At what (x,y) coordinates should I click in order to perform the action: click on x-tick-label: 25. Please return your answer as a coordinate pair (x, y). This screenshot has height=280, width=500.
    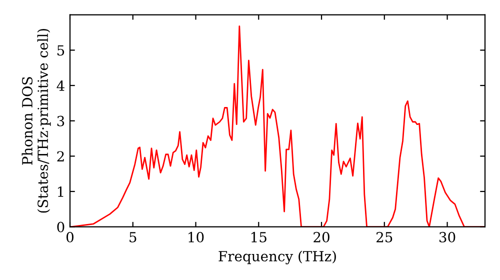
    Looking at the image, I should click on (384, 237).